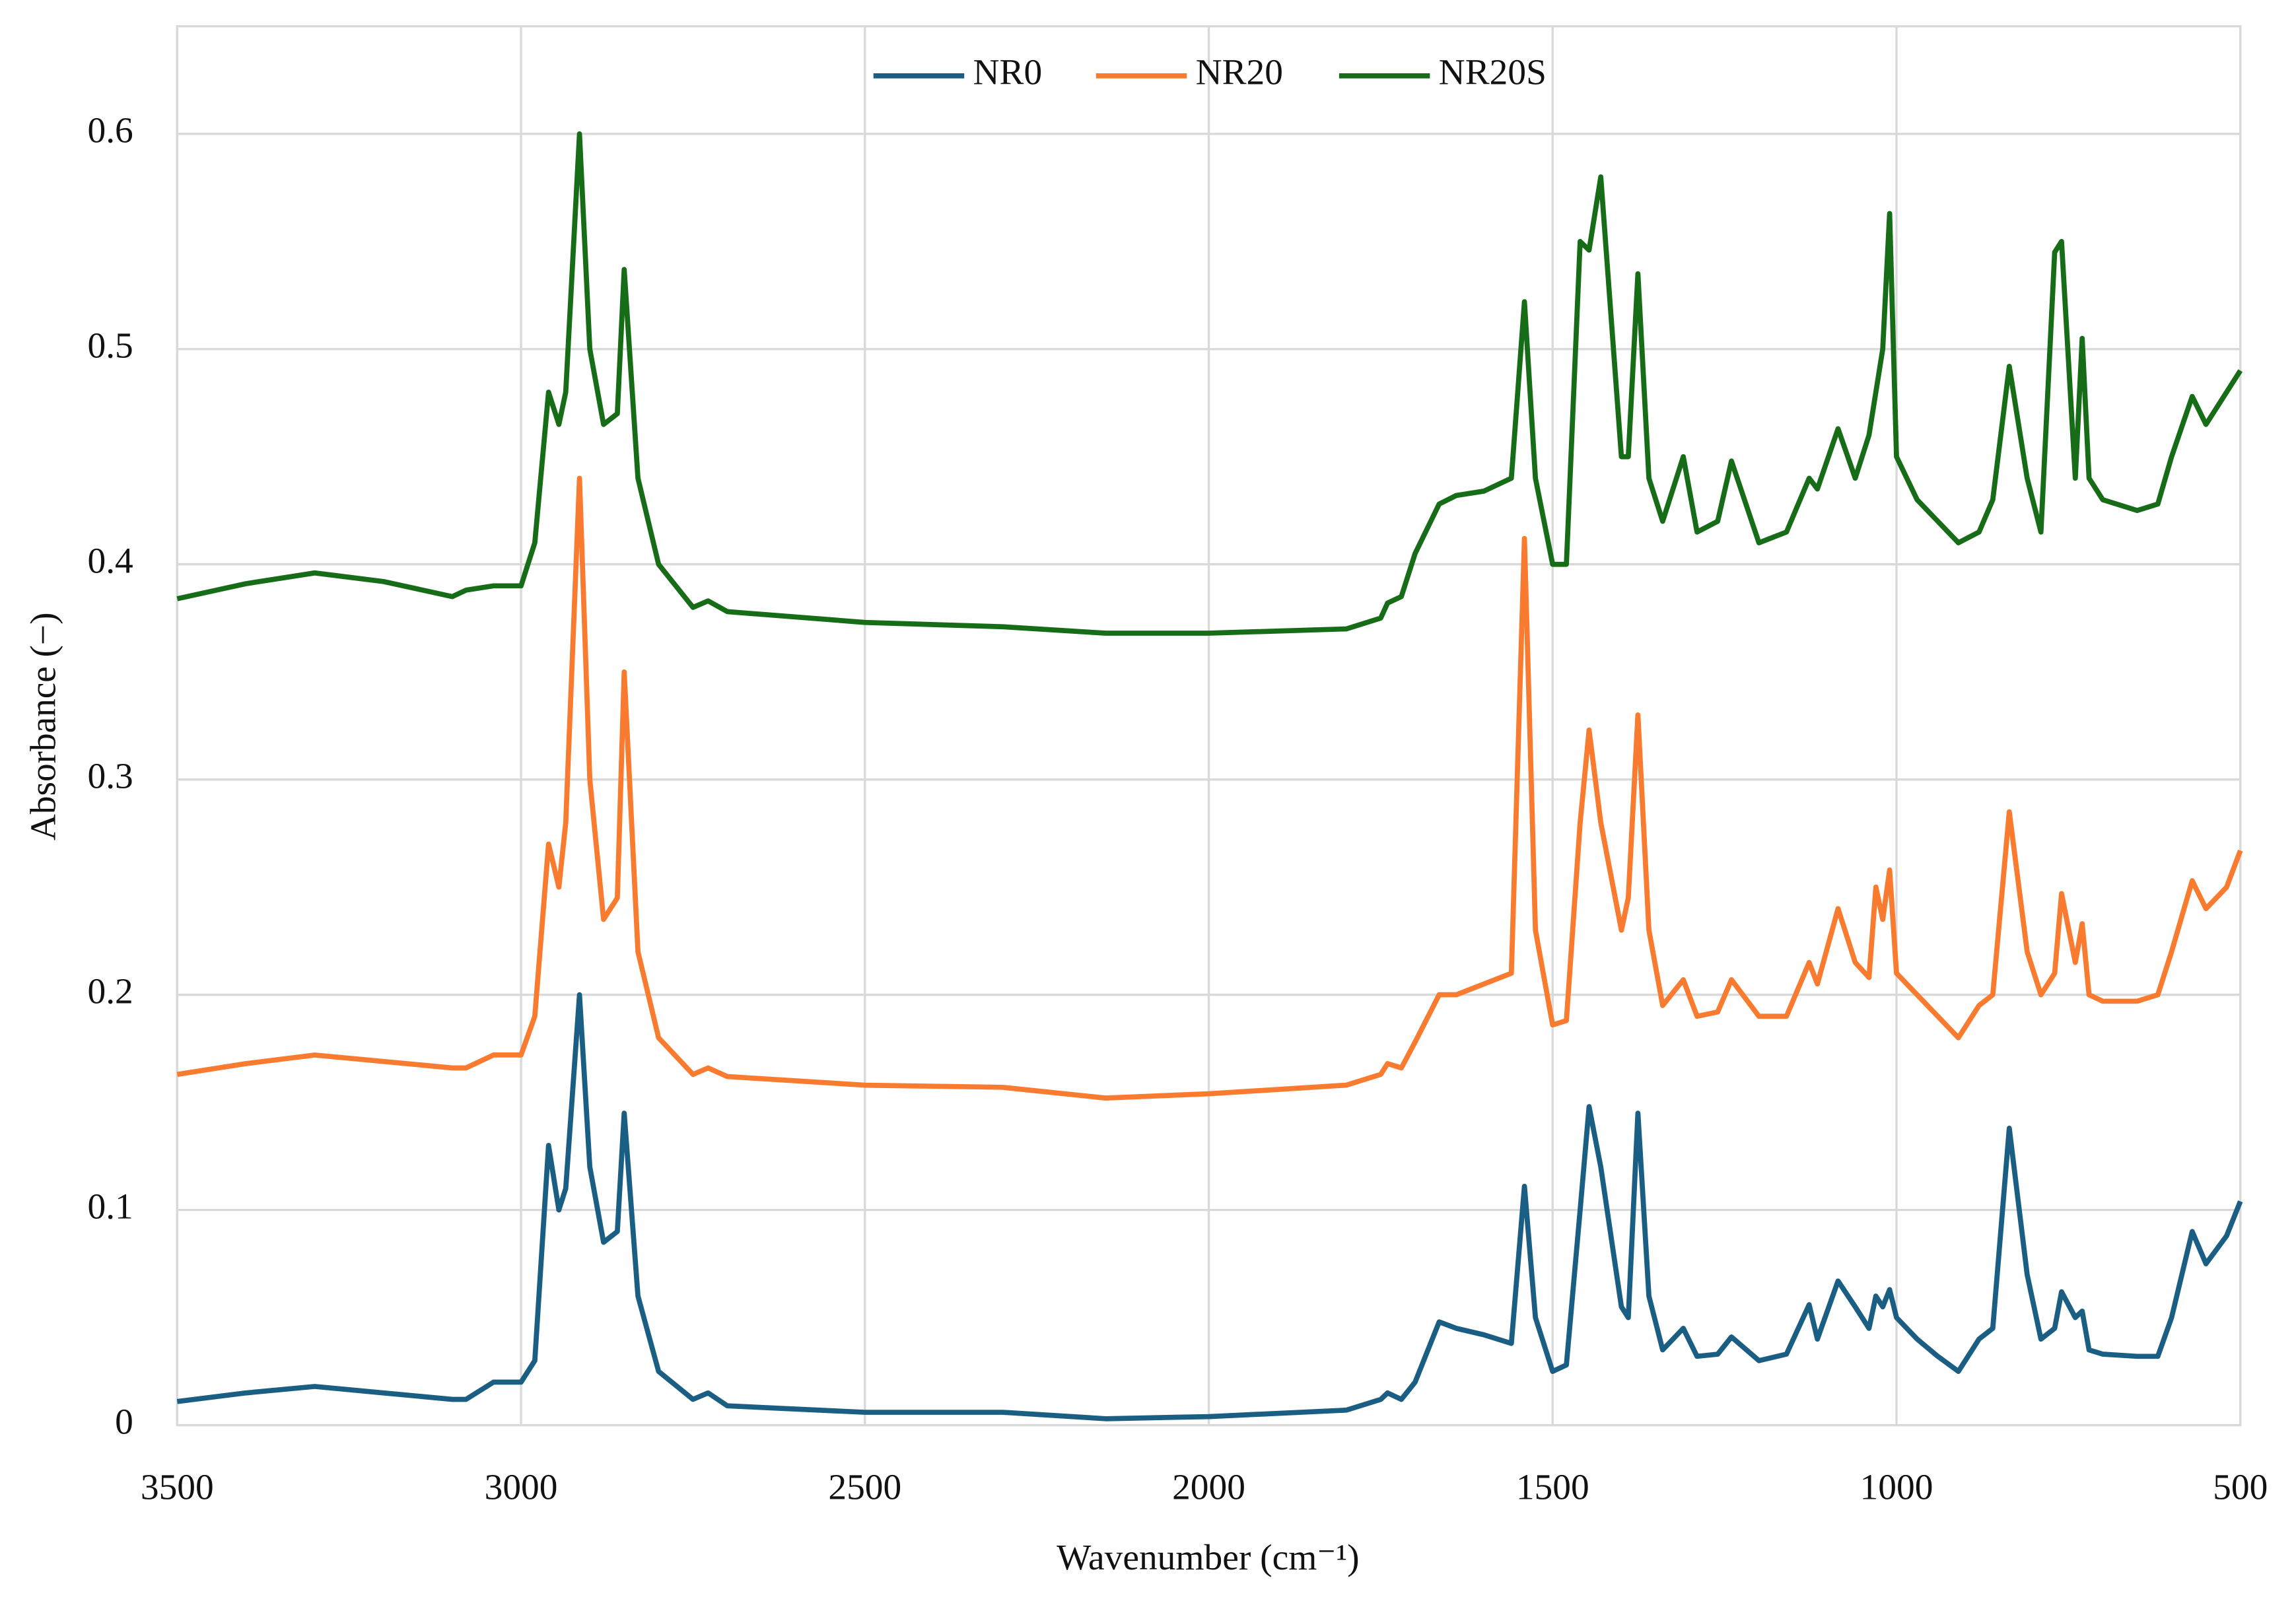 Image resolution: width=2296 pixels, height=1609 pixels. What do you see at coordinates (110, 130) in the screenshot?
I see `y-tick-label: 0.6` at bounding box center [110, 130].